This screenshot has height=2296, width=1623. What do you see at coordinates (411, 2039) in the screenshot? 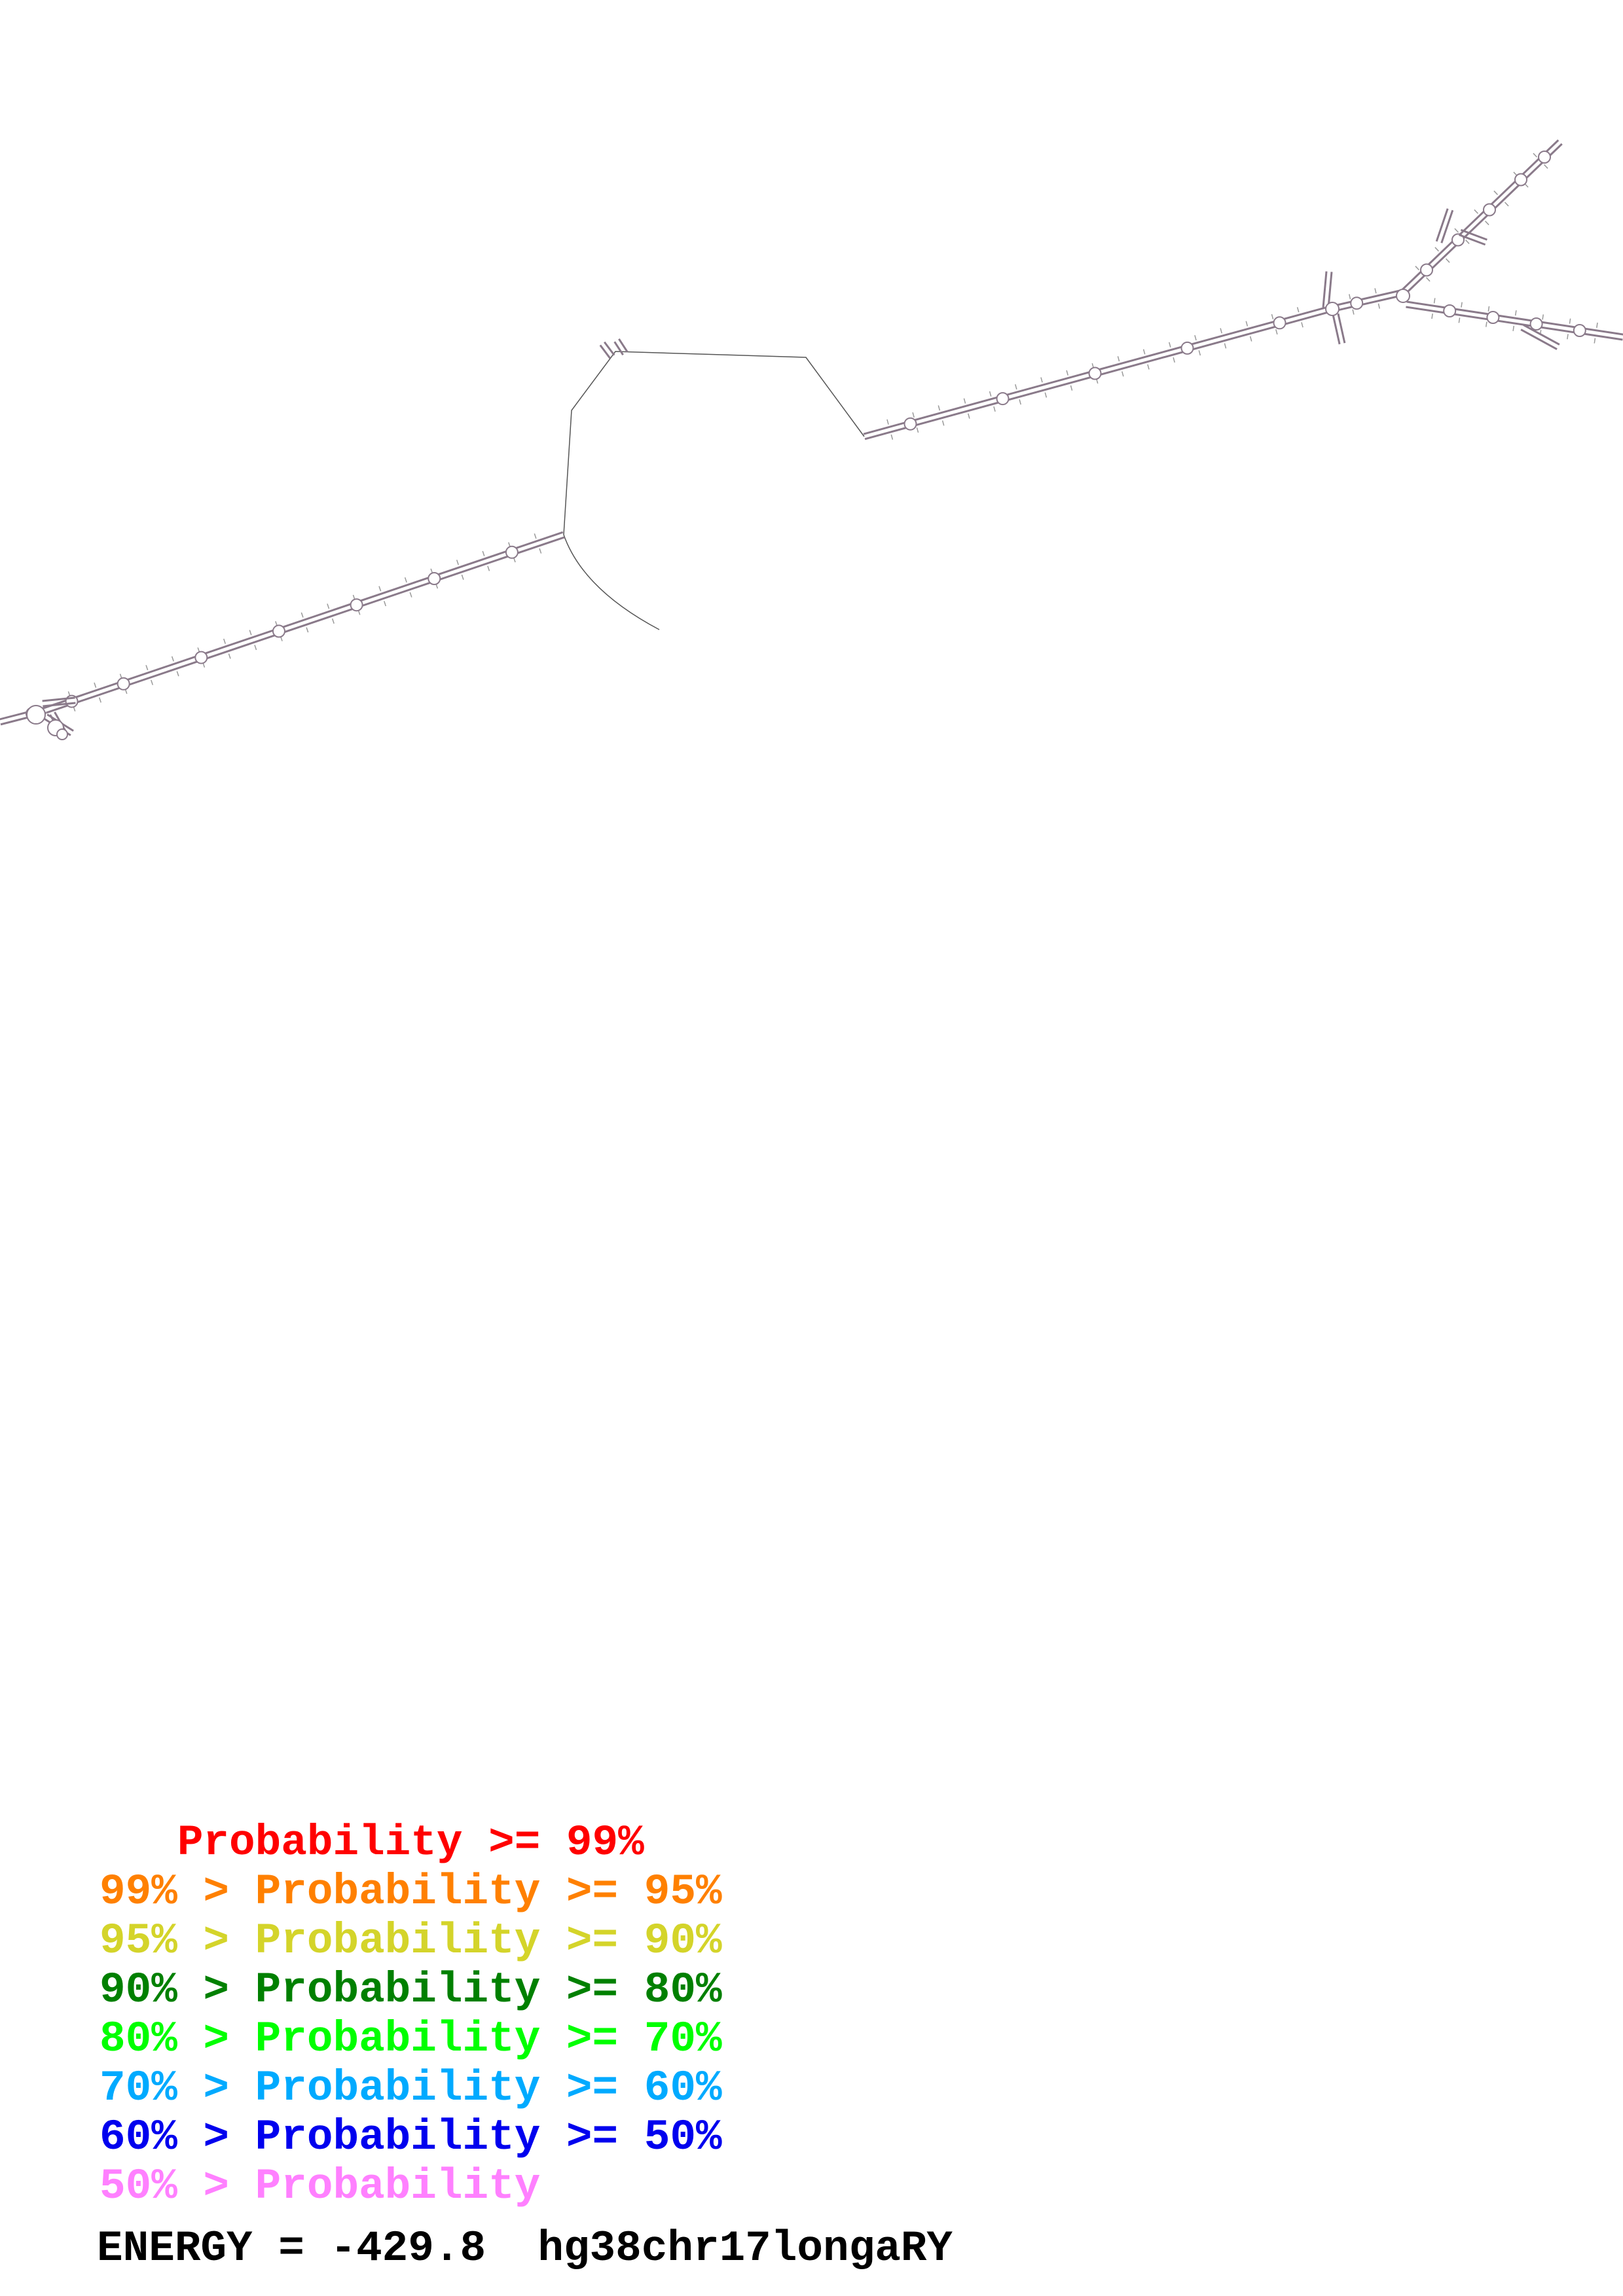
I see `legend-row: 80% > Probability >= 70%` at bounding box center [411, 2039].